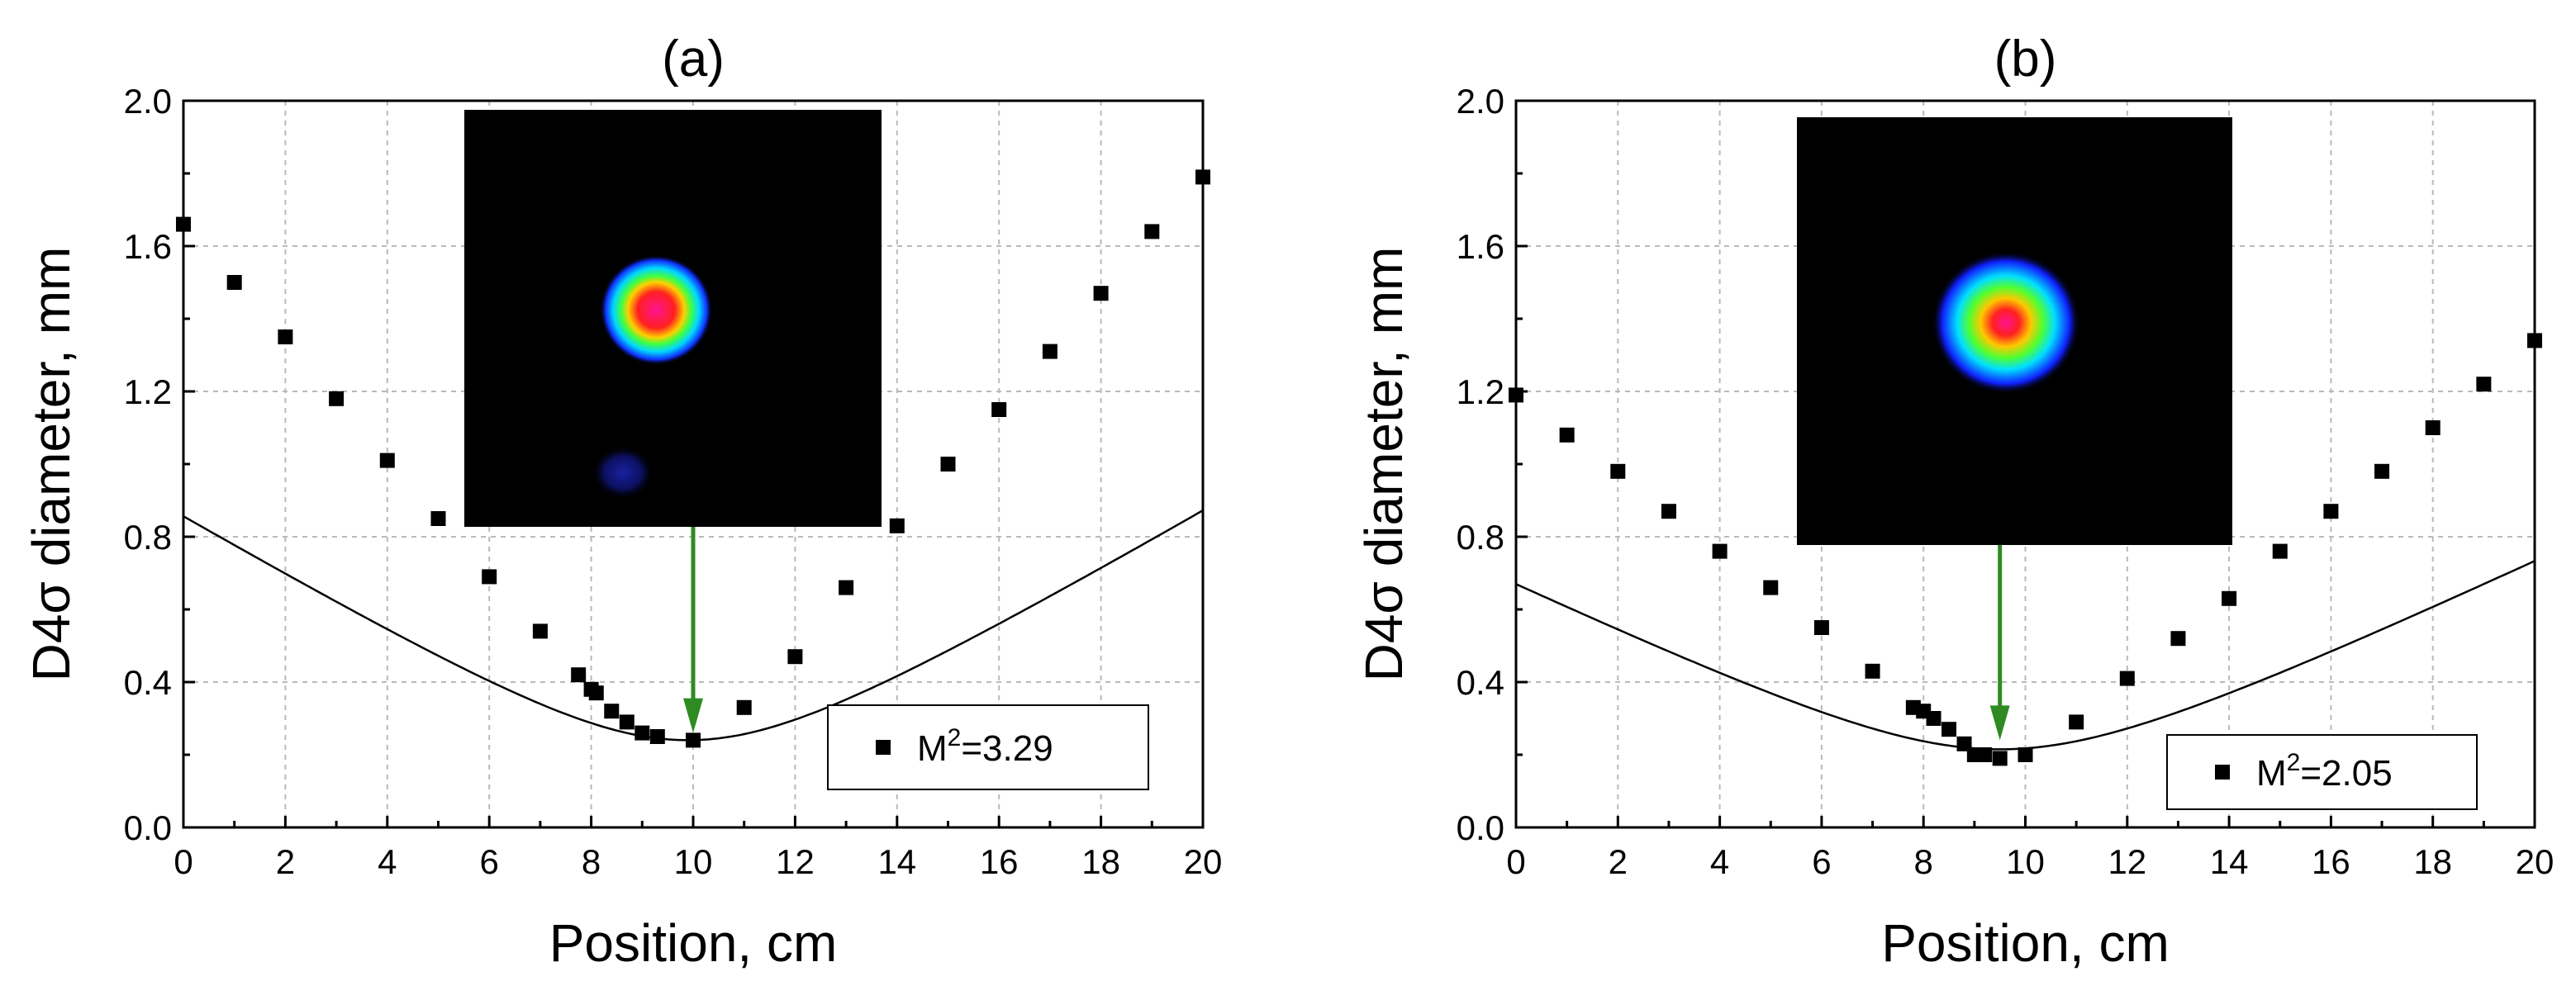 The width and height of the screenshot is (2576, 1000). I want to click on x-tick-label: 18, so click(2432, 862).